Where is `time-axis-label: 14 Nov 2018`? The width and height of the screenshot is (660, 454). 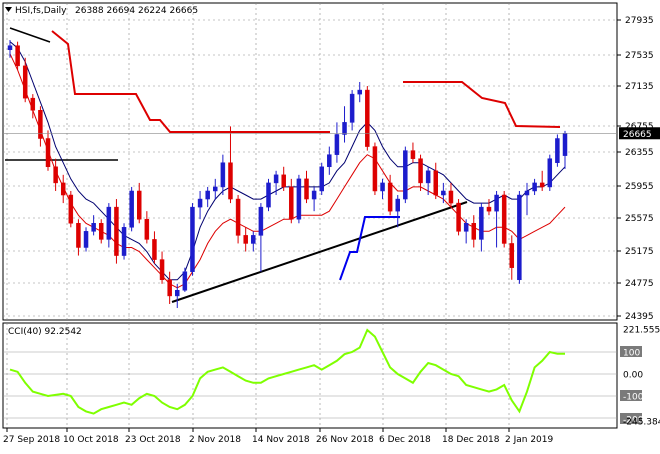
time-axis-label: 14 Nov 2018 is located at coordinates (281, 440).